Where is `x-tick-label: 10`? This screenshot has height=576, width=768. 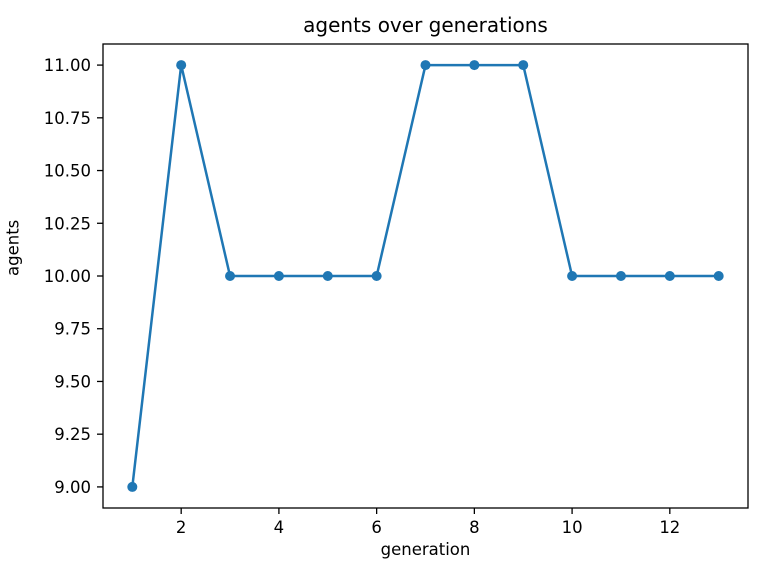 x-tick-label: 10 is located at coordinates (572, 527).